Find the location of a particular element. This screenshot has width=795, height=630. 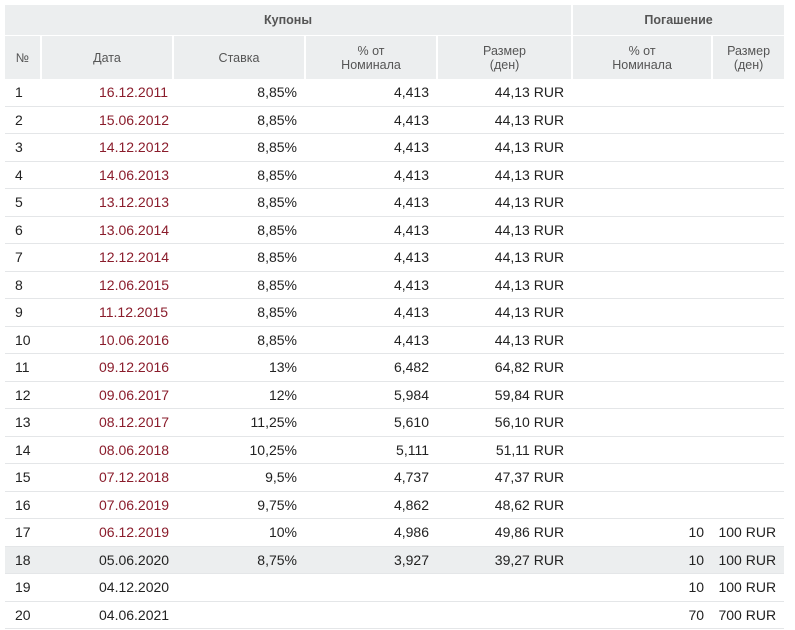

cell-date: 04.12.2020 is located at coordinates (107, 587).